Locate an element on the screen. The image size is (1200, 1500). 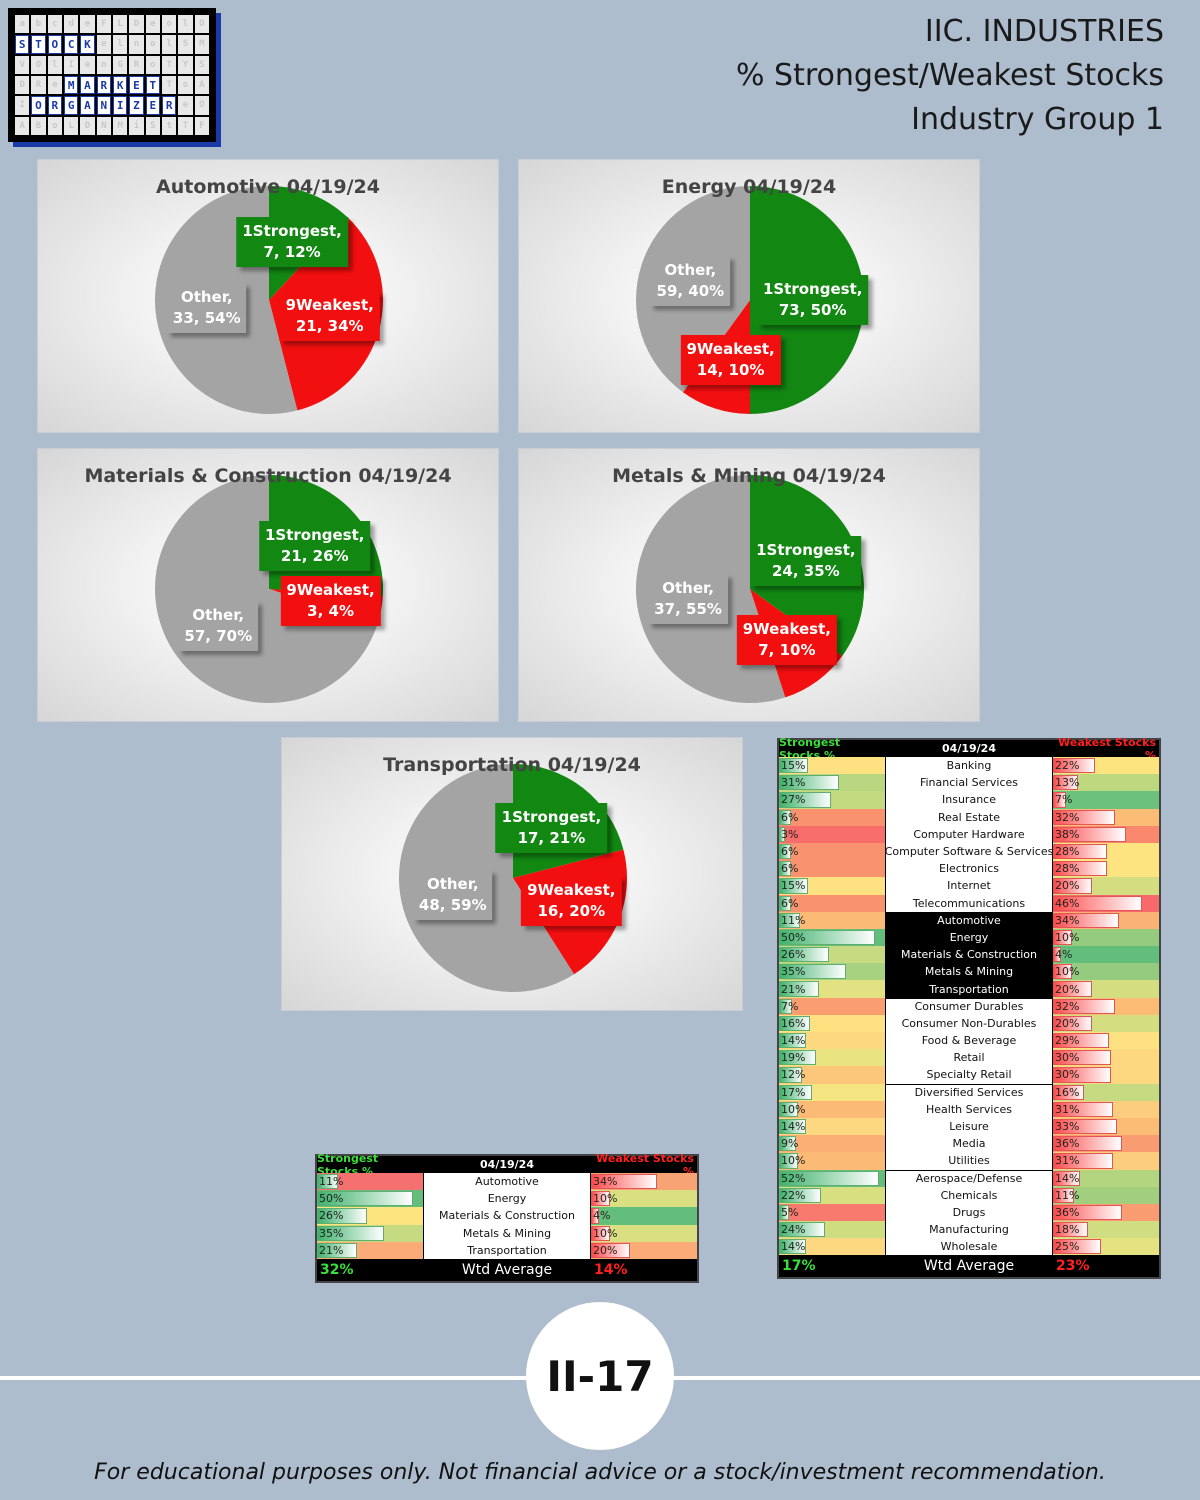
pie-data-label: 9Weakest, 16, 20% is located at coordinates (571, 901).